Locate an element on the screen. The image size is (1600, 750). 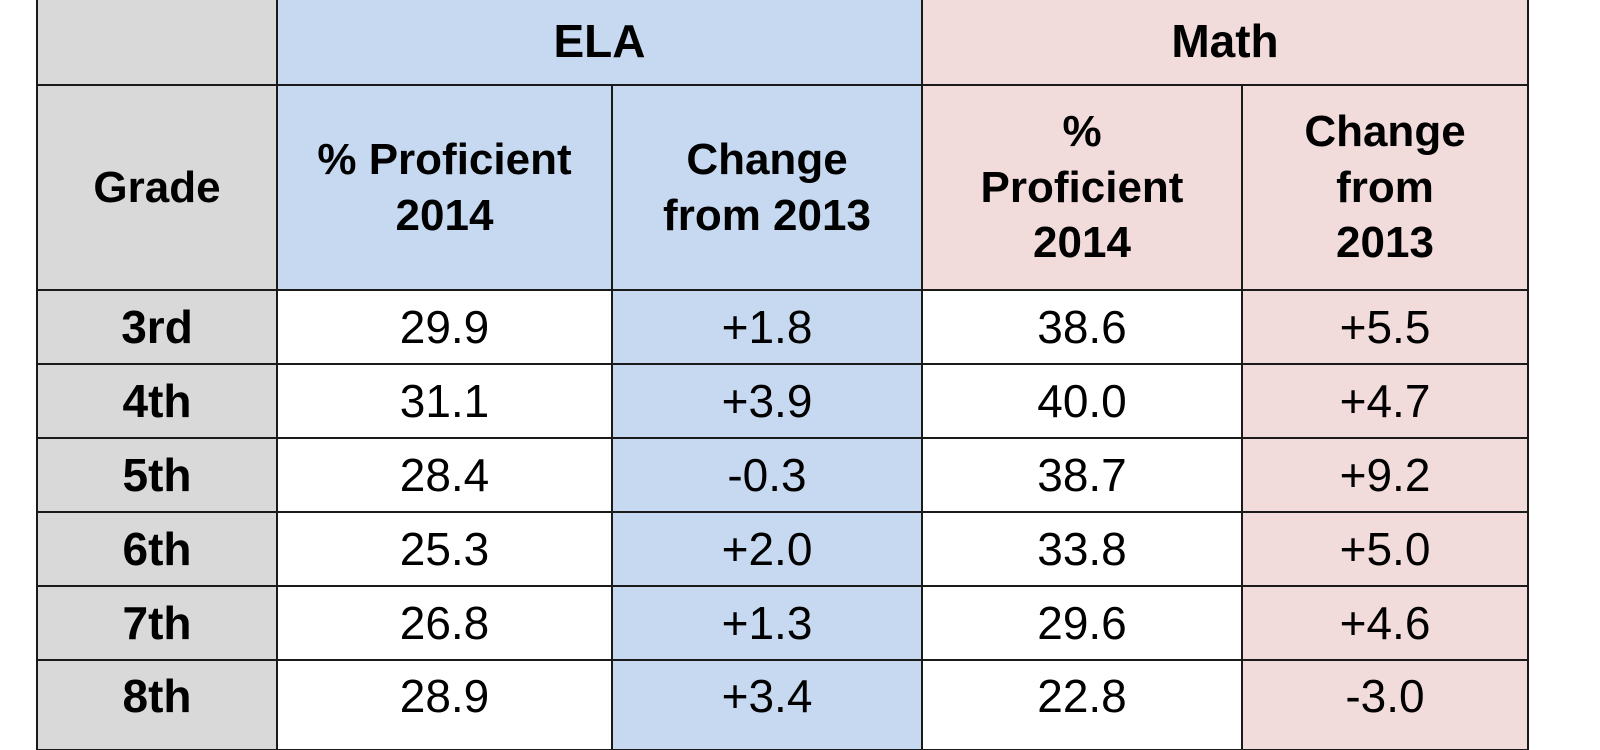
ela-change-cell: -0.3 is located at coordinates (767, 475).